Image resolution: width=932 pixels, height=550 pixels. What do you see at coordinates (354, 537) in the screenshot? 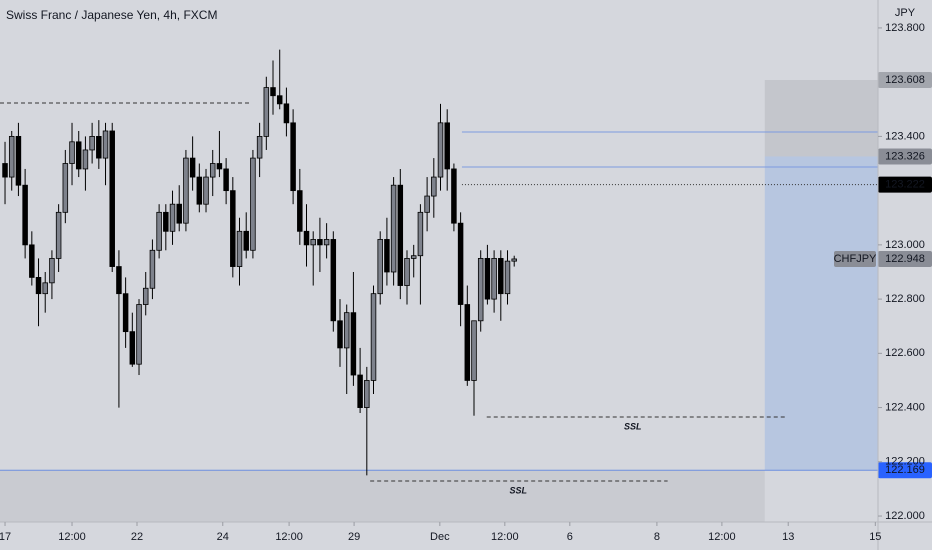
I see `x-tick-label: 29` at bounding box center [354, 537].